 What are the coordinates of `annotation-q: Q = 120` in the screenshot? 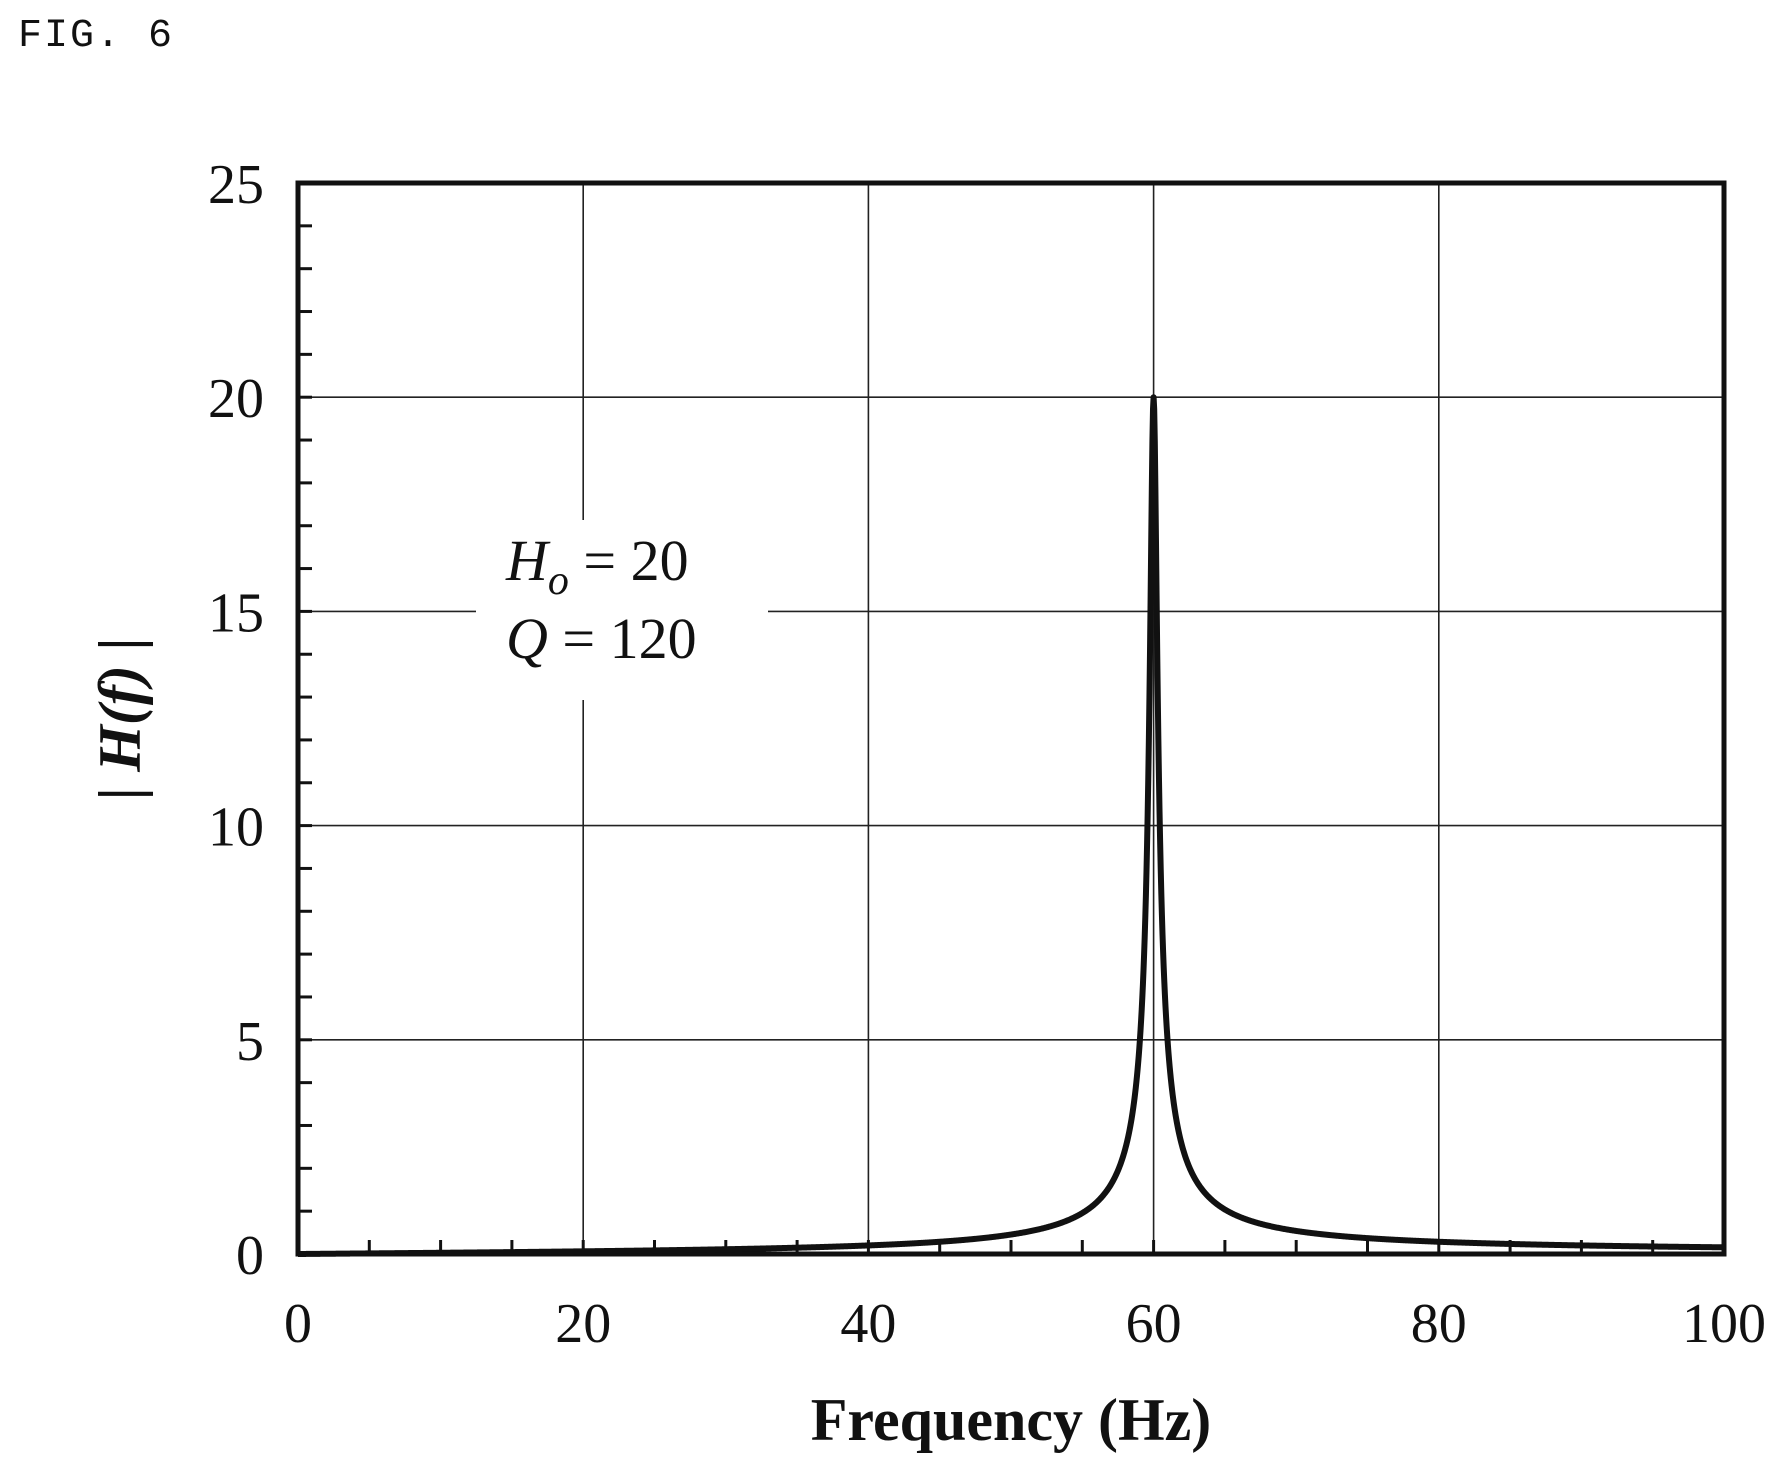 It's located at (601, 638).